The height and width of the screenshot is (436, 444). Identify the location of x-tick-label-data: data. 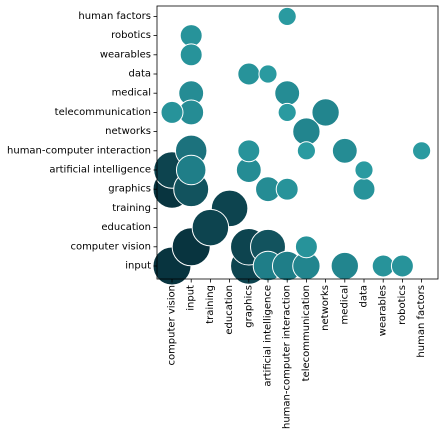
(364, 296).